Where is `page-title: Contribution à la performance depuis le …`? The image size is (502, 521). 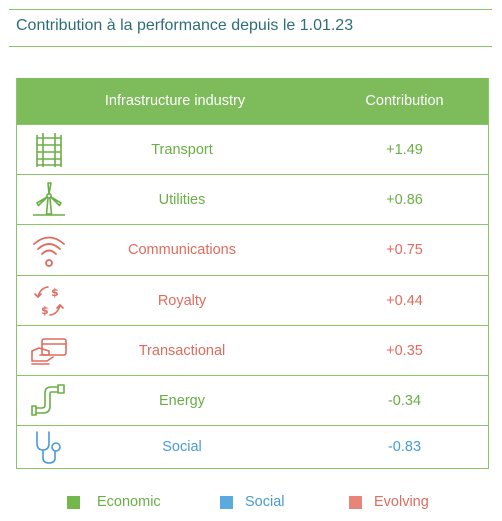
page-title: Contribution à la performance depuis le … is located at coordinates (185, 25).